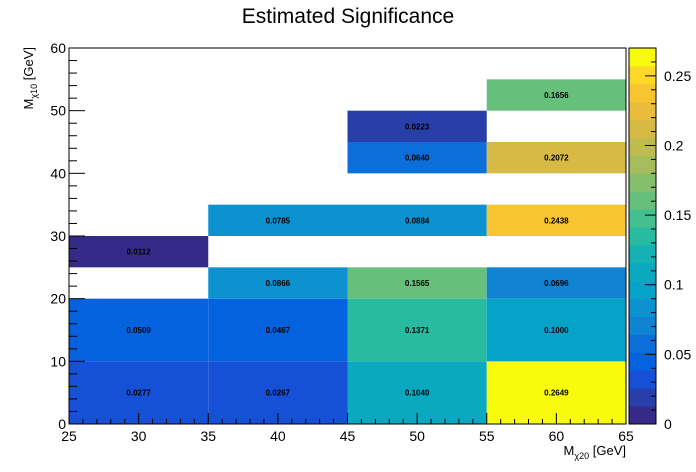 This screenshot has width=696, height=472. I want to click on cell-value-label: 0.0866, so click(278, 283).